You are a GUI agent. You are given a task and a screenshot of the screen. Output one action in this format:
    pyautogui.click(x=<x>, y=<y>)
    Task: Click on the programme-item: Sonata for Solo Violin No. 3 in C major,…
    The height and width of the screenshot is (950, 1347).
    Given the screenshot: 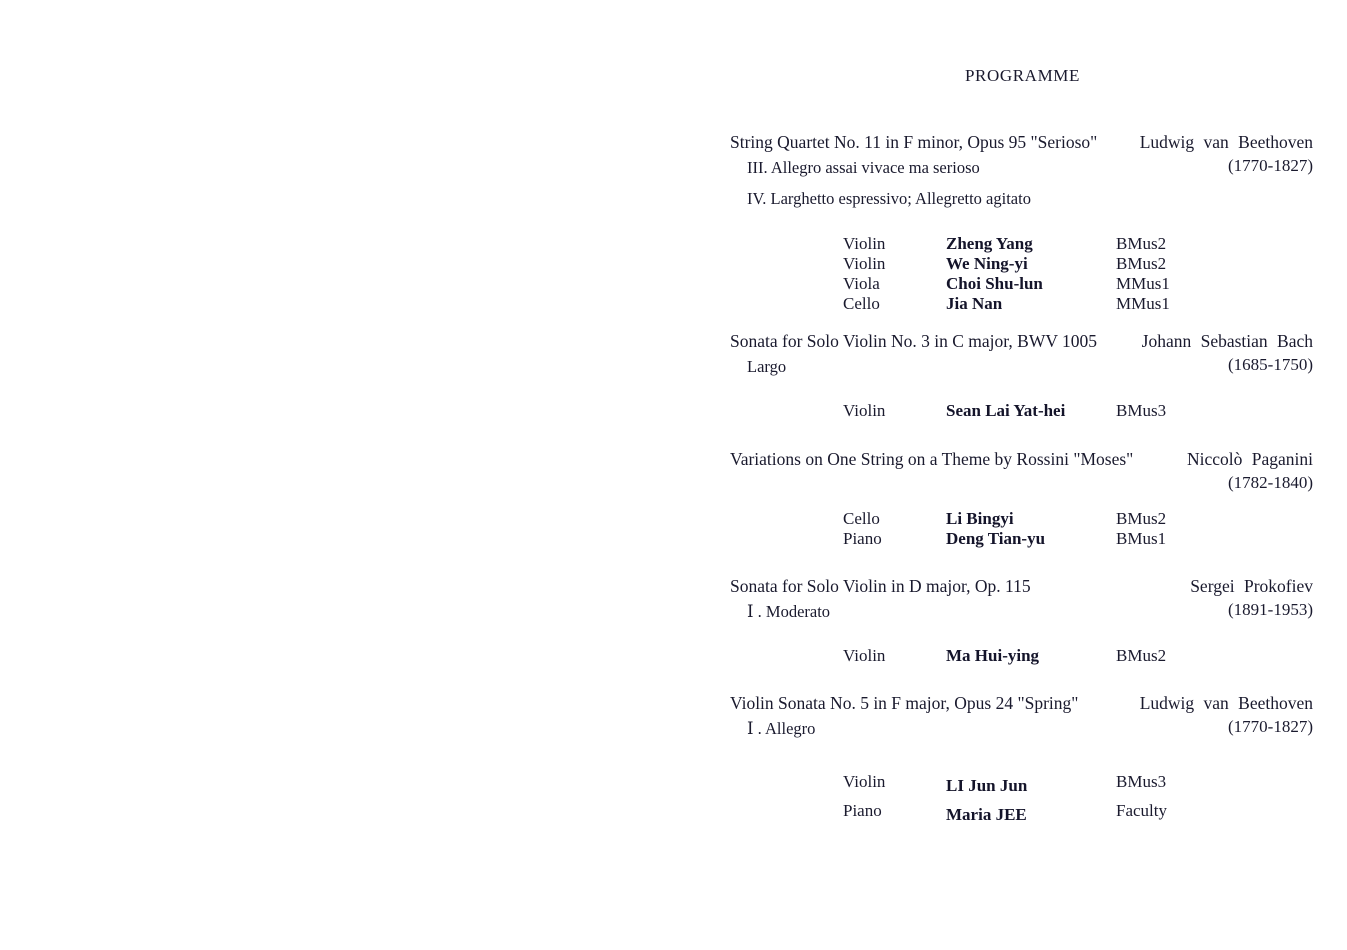 What is the action you would take?
    pyautogui.click(x=1022, y=375)
    